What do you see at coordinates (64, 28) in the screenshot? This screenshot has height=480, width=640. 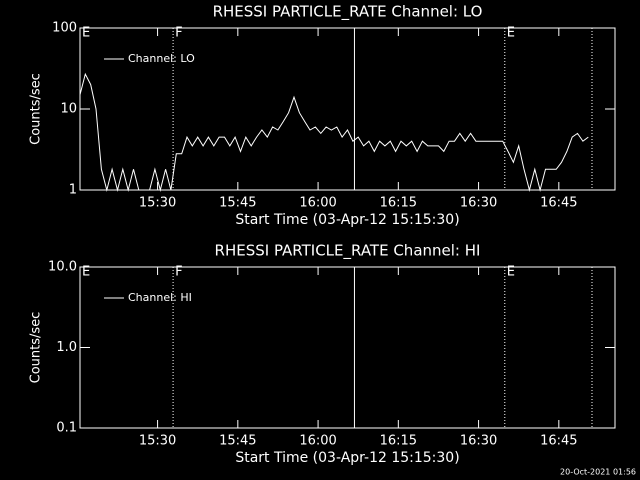 I see `y-tick-label: 100` at bounding box center [64, 28].